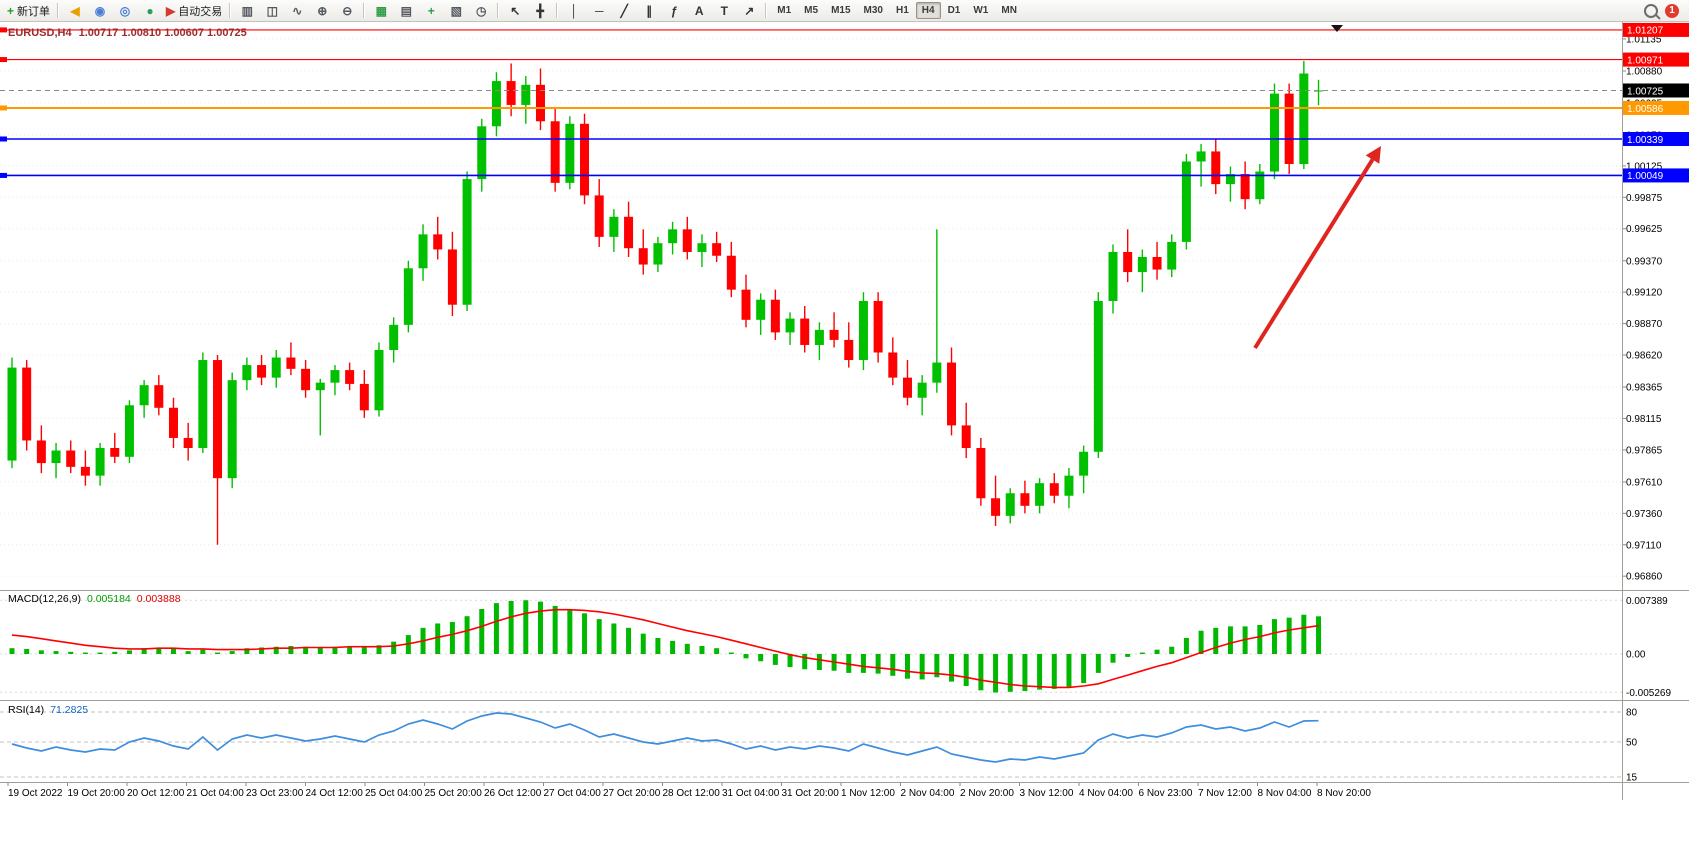 The height and width of the screenshot is (863, 1689). Describe the element at coordinates (297, 11) in the screenshot. I see `line-chart-icon: ∿` at that location.